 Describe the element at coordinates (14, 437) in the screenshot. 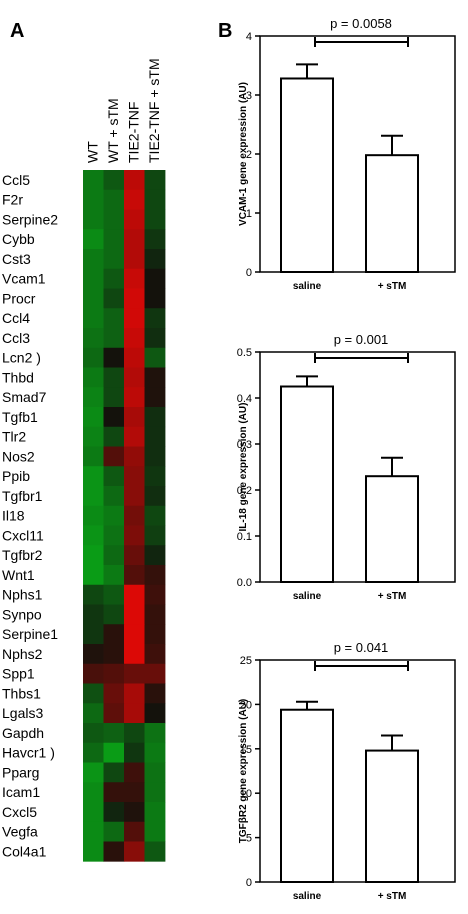

I see `heatmap-row-label: Tlr2` at that location.